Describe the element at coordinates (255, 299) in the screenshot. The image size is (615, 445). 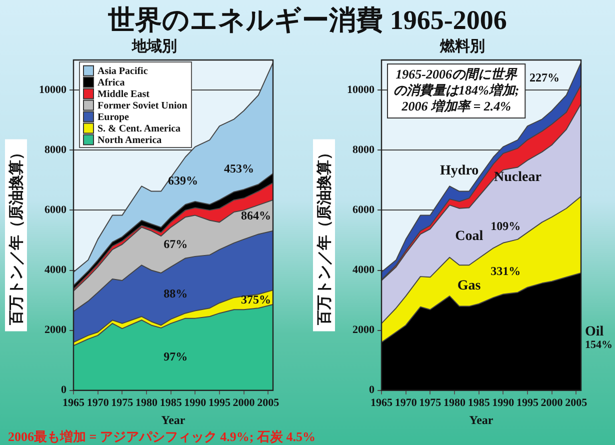
I see `annotation: 375%` at that location.